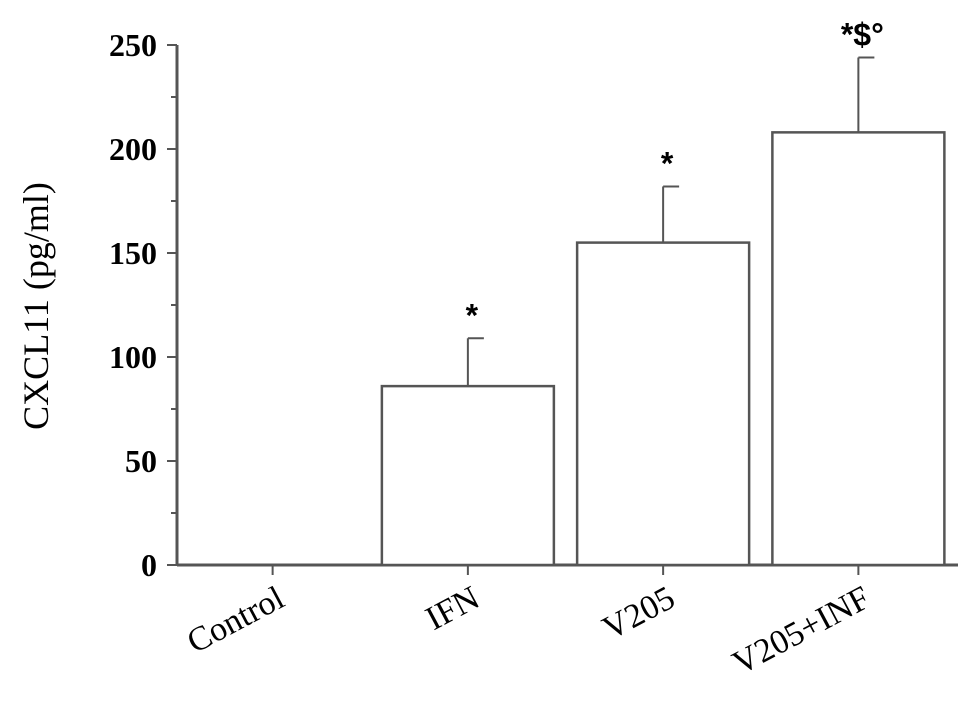  Describe the element at coordinates (133, 149) in the screenshot. I see `y-tick-label: 200` at that location.